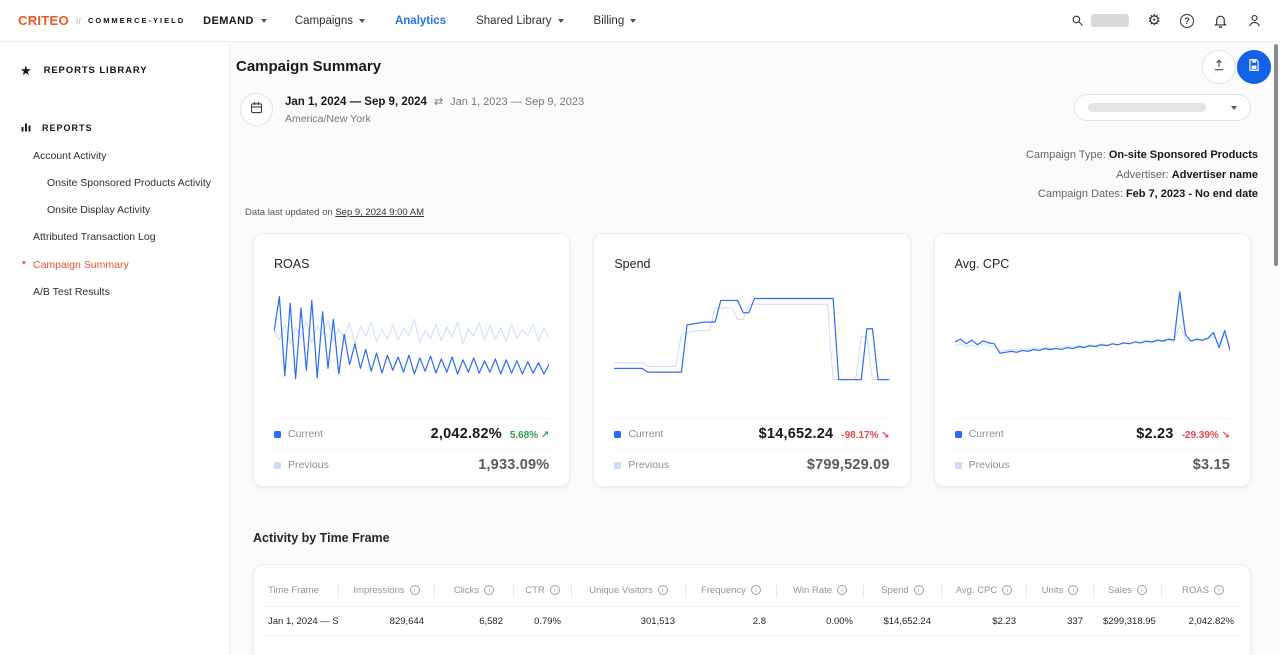 This screenshot has height=655, width=1280. What do you see at coordinates (976, 590) in the screenshot?
I see `column-label: Avg. CPC` at bounding box center [976, 590].